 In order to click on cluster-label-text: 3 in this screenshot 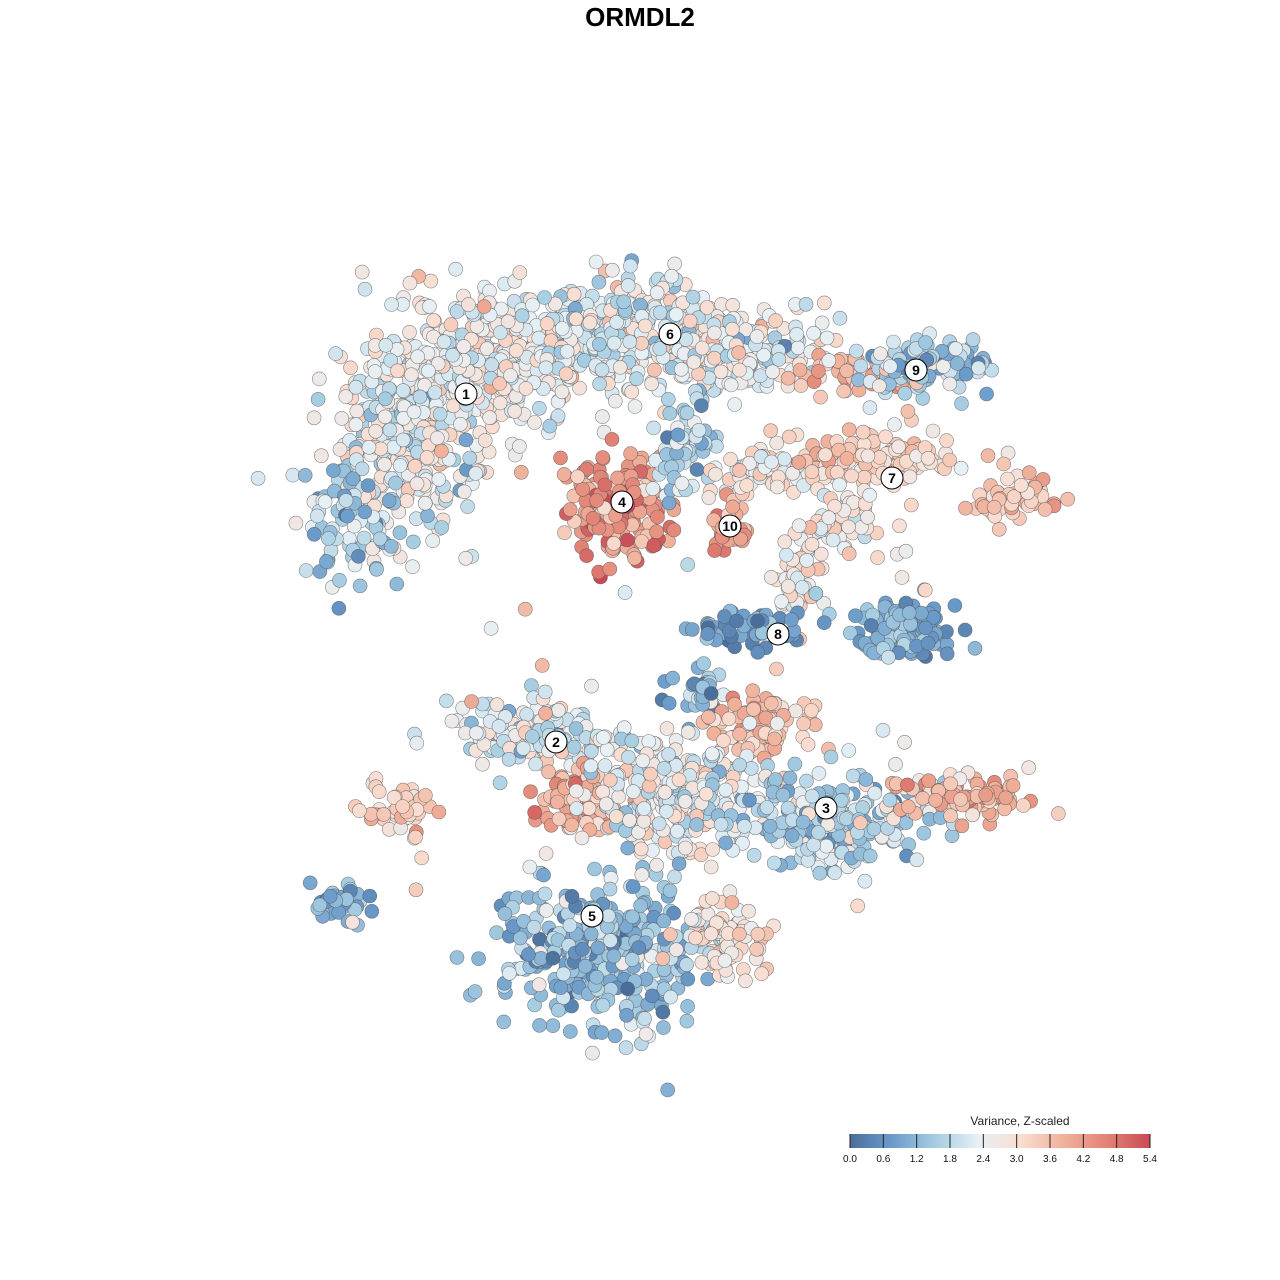, I will do `click(826, 808)`.